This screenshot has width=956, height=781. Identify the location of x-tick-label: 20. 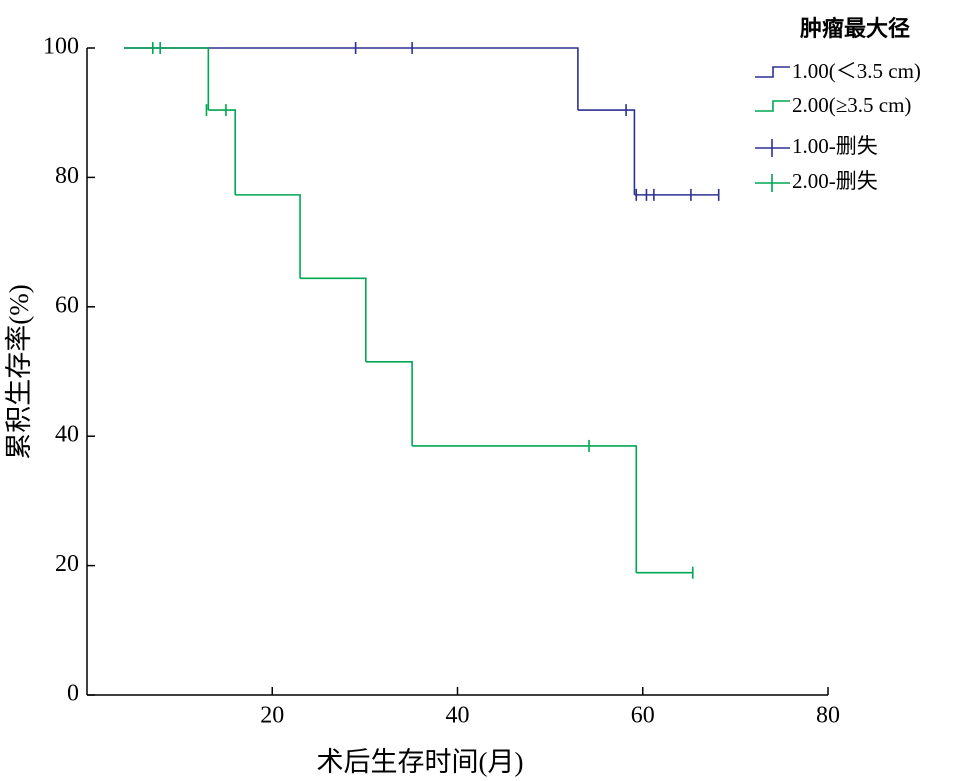
(272, 716).